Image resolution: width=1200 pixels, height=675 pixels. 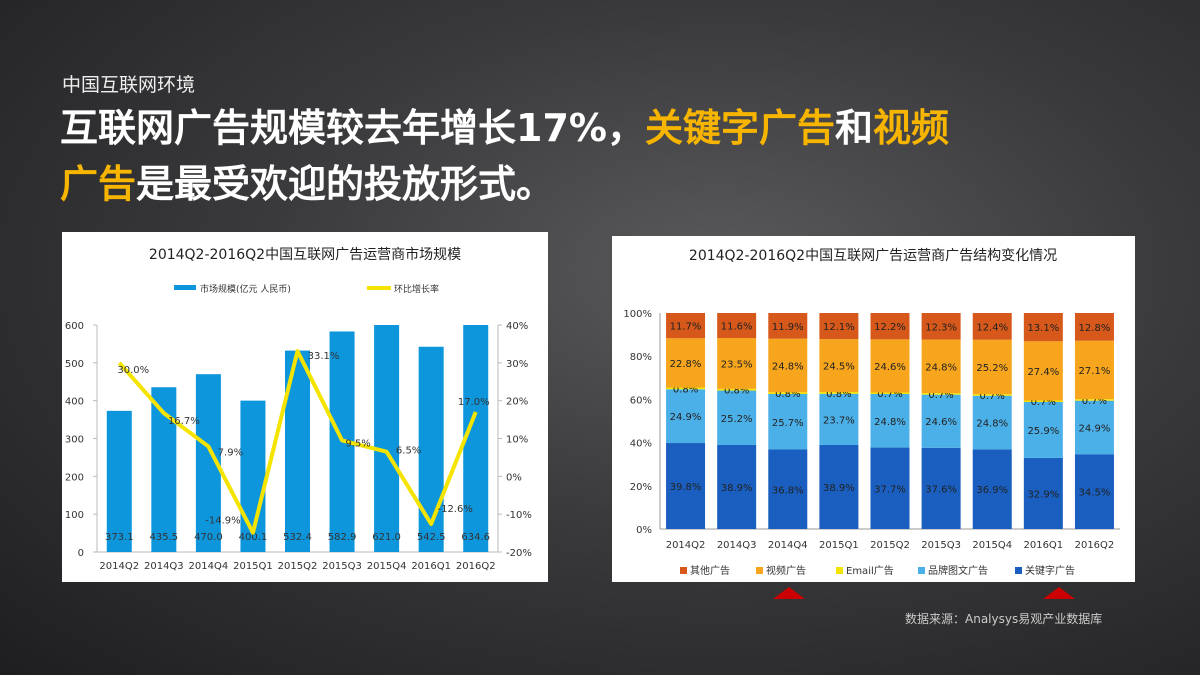 What do you see at coordinates (379, 288) in the screenshot?
I see `legend-swatch-line` at bounding box center [379, 288].